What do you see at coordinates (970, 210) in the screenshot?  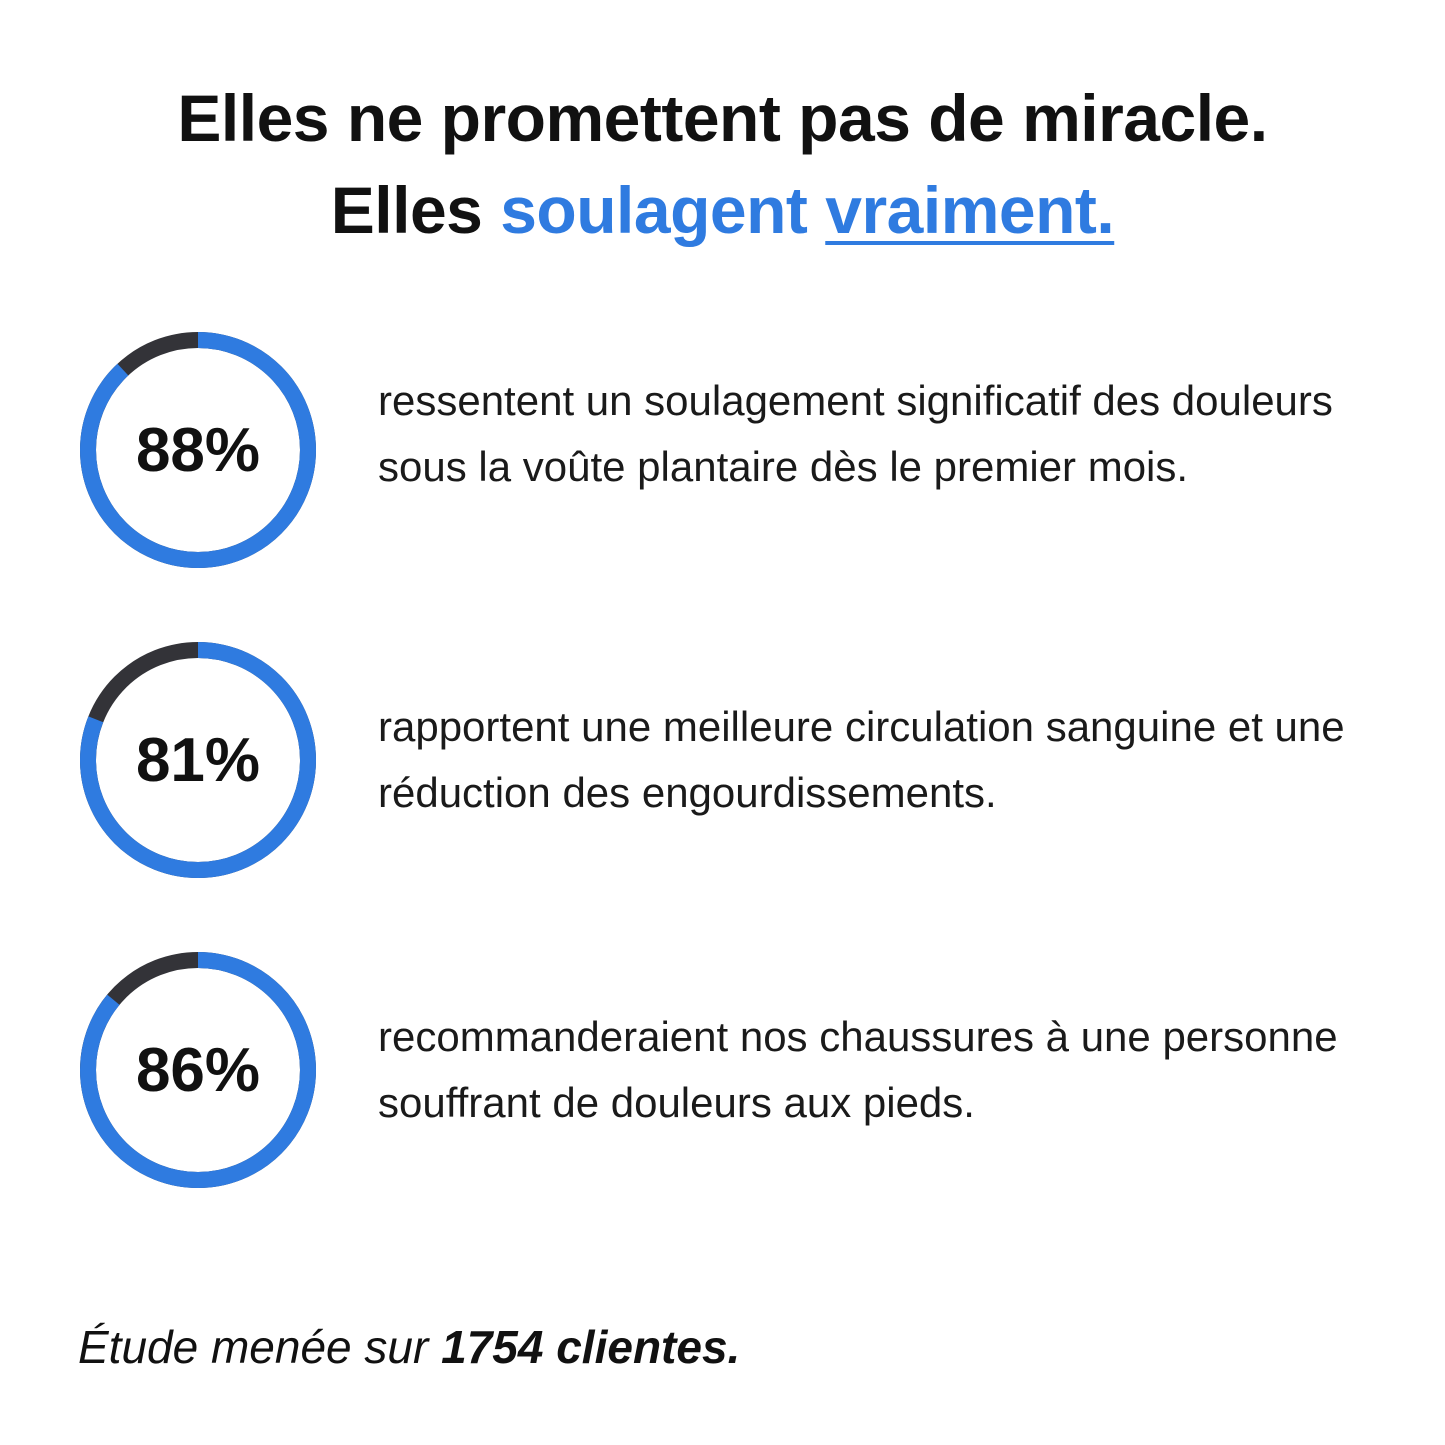 I see `headline-underlined-word: vraiment.` at bounding box center [970, 210].